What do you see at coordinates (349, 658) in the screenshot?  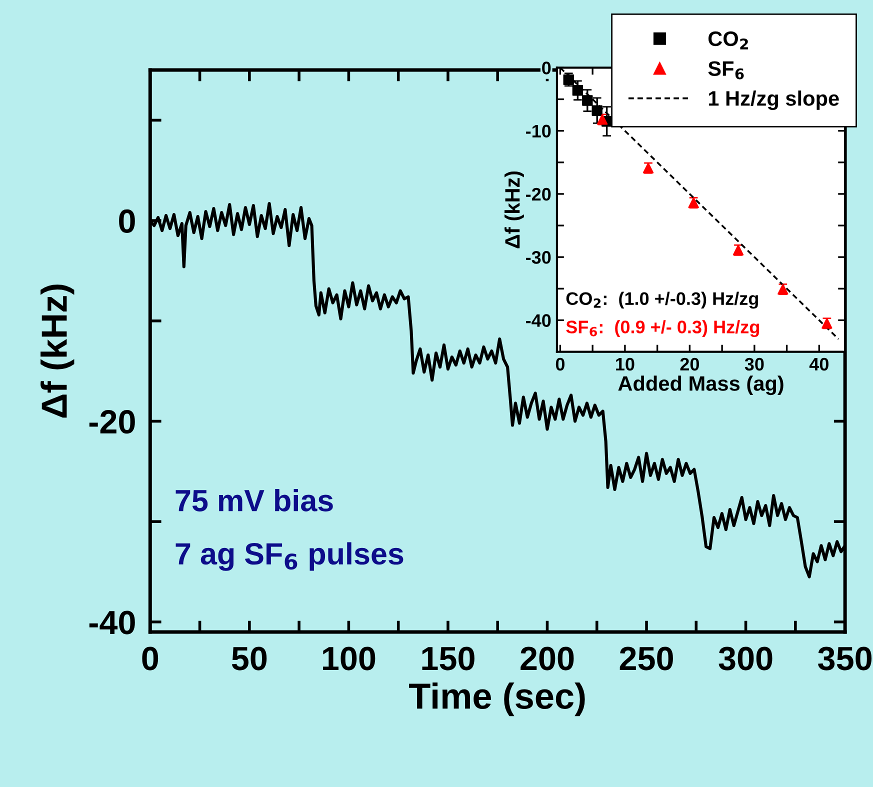 I see `x-tick-label: 100` at bounding box center [349, 658].